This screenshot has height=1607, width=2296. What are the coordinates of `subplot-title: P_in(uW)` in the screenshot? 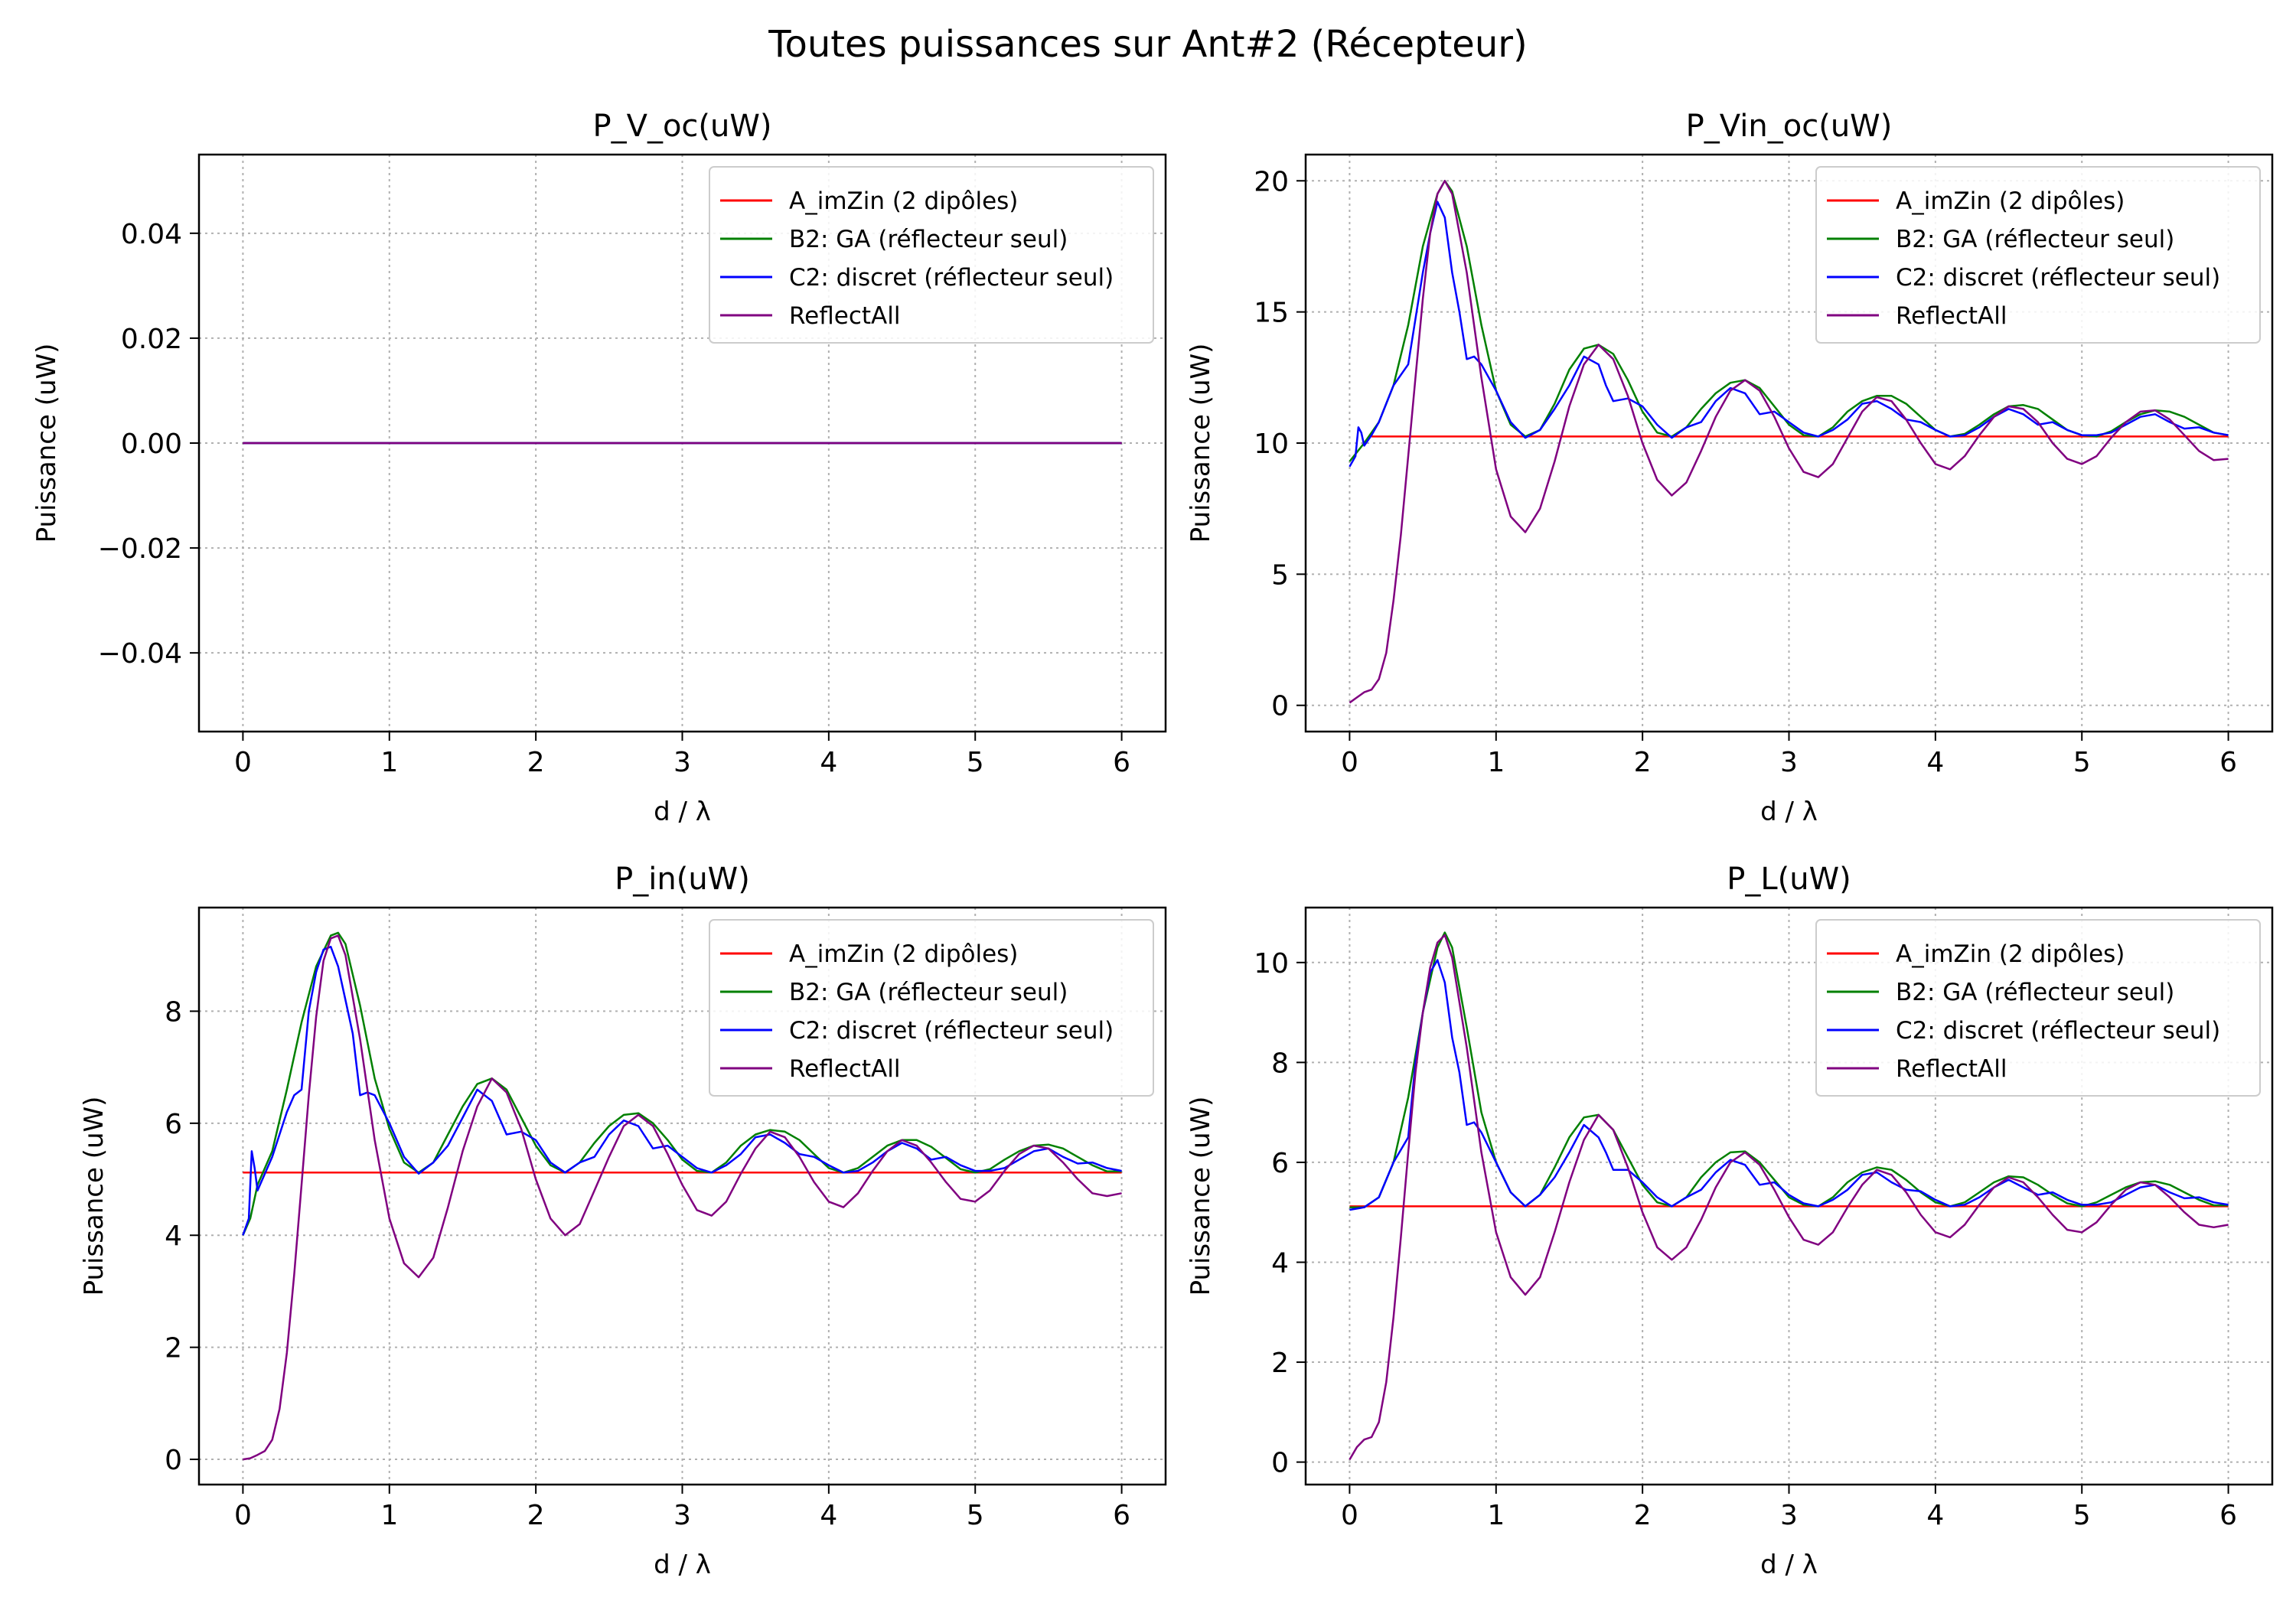 It's located at (682, 879).